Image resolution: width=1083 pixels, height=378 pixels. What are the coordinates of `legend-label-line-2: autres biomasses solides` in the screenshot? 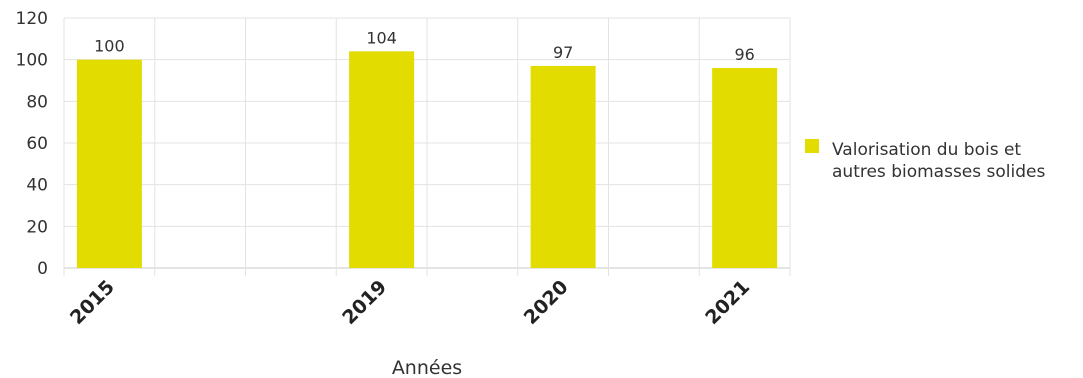 It's located at (938, 172).